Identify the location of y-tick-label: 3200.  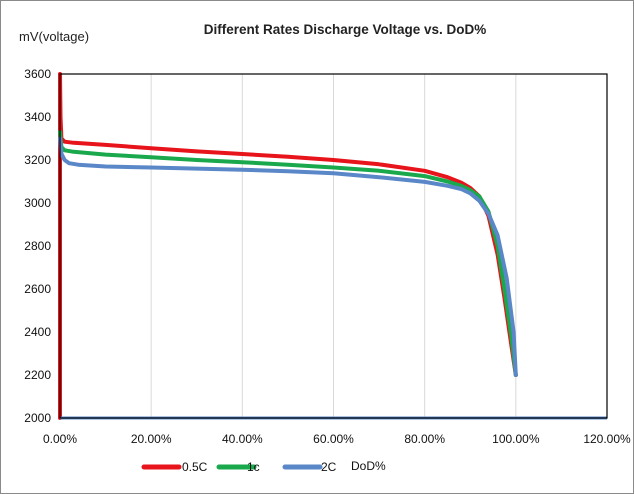
(37, 160).